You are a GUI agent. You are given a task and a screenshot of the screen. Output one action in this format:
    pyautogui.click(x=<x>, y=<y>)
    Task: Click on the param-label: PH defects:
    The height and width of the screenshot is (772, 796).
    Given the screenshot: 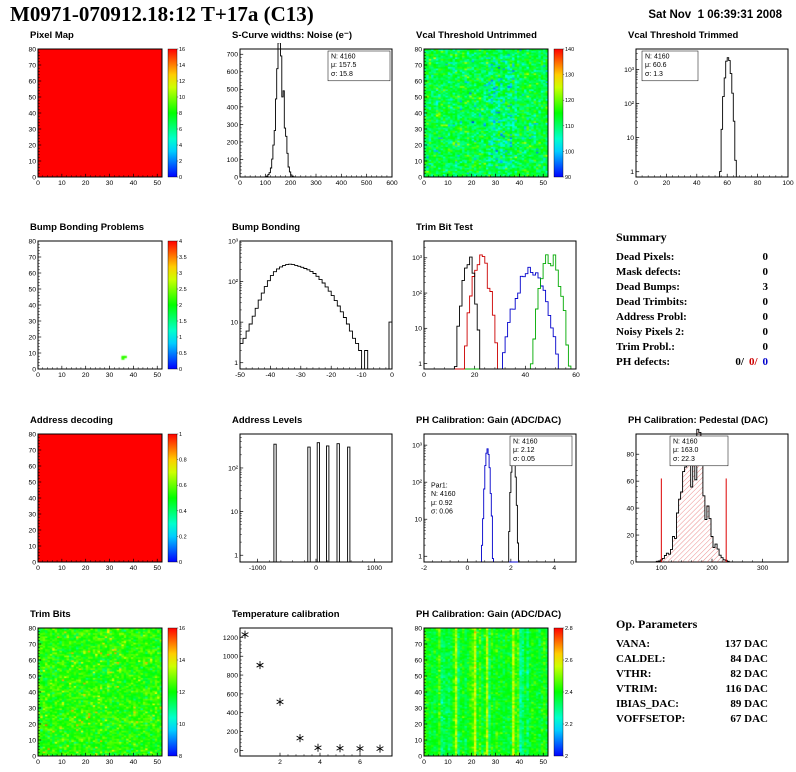 What is the action you would take?
    pyautogui.click(x=643, y=362)
    